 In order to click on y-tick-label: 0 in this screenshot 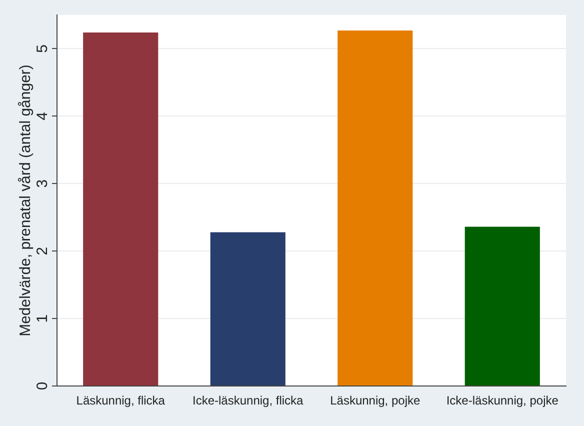, I will do `click(42, 386)`.